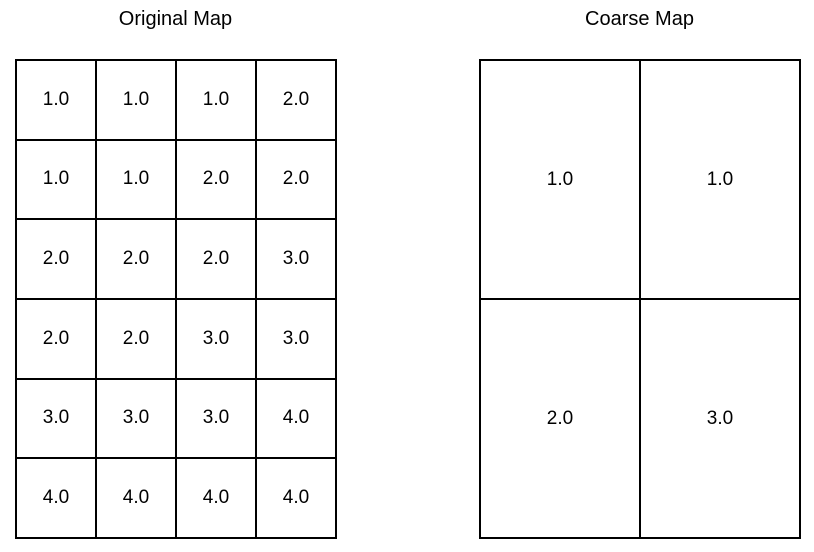 Image resolution: width=814 pixels, height=552 pixels. Describe the element at coordinates (561, 419) in the screenshot. I see `coarse-cell: 2.0` at that location.